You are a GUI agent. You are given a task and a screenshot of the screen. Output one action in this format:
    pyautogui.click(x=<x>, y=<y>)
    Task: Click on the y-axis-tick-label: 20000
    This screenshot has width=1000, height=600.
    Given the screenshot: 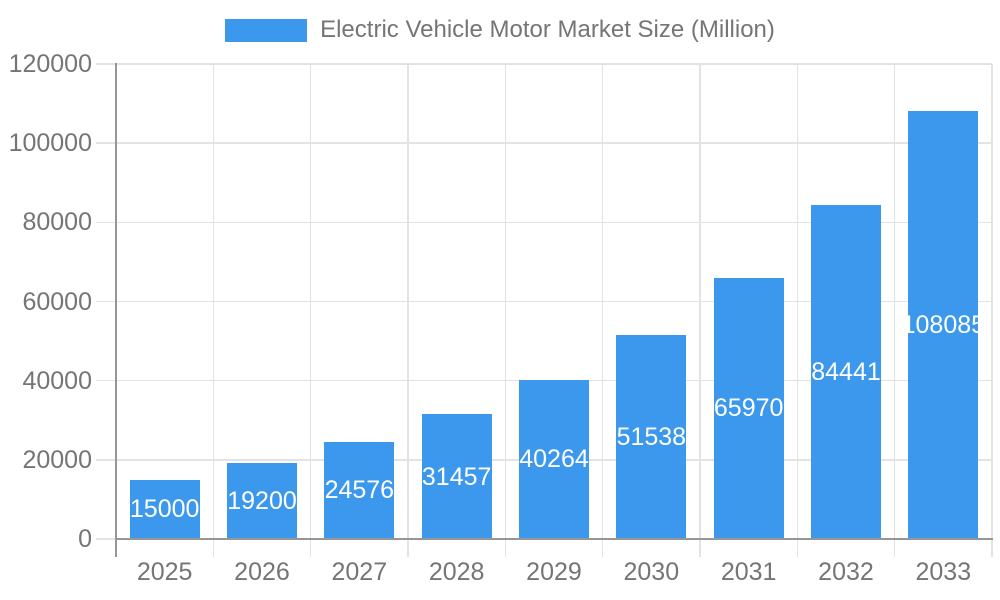 What is the action you would take?
    pyautogui.click(x=57, y=459)
    